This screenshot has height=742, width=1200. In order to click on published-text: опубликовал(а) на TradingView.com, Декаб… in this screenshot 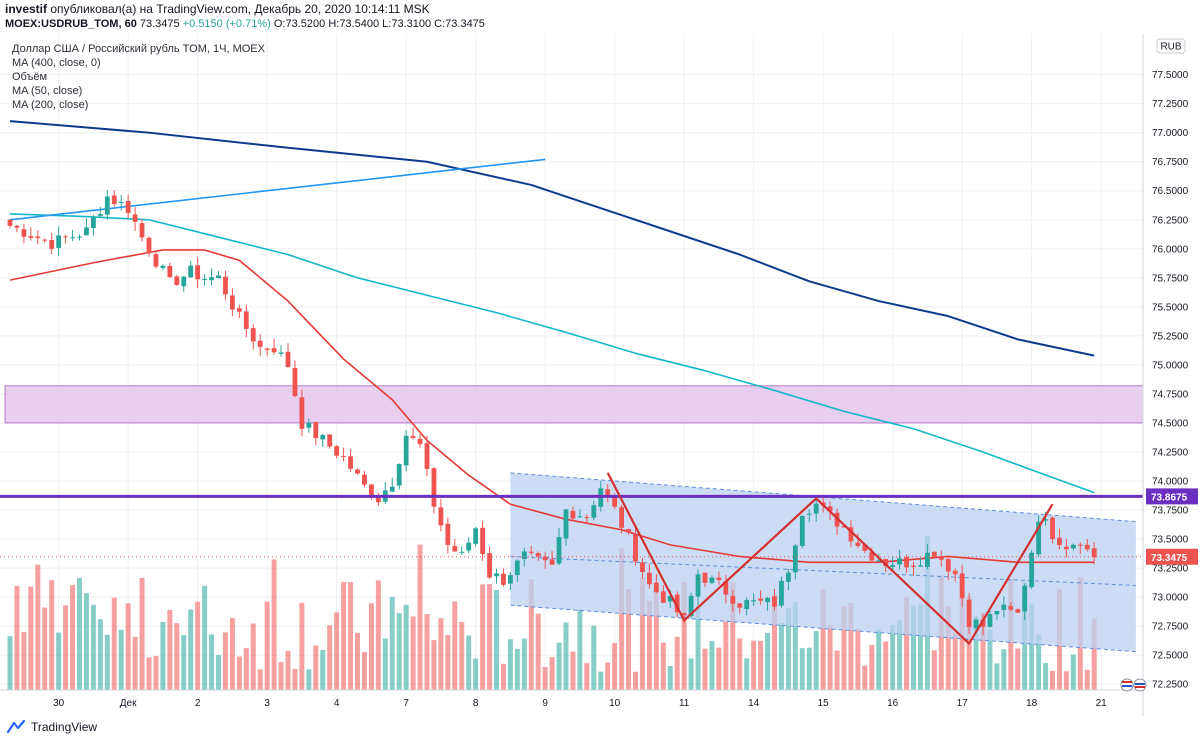, I will do `click(240, 9)`.